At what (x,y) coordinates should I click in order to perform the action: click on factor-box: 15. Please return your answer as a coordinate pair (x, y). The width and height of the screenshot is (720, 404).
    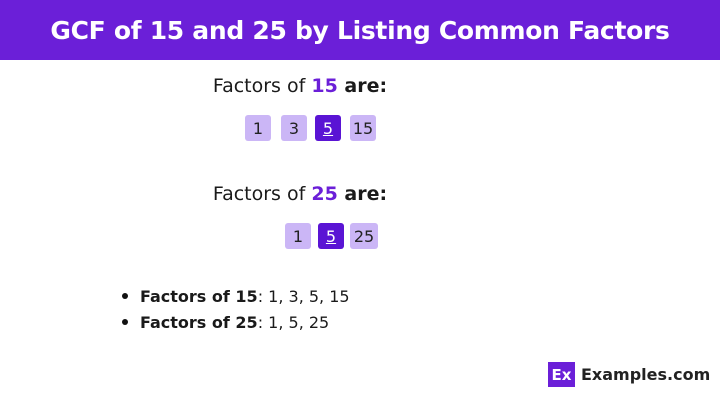
    Looking at the image, I should click on (363, 128).